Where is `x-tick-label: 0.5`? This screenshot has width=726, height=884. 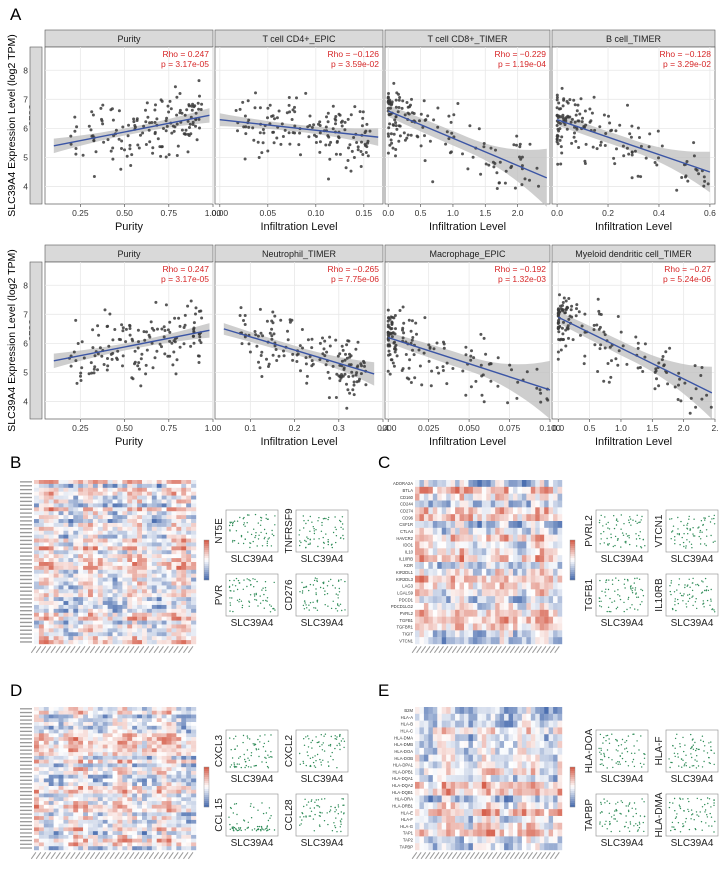 x-tick-label: 0.5 is located at coordinates (421, 213).